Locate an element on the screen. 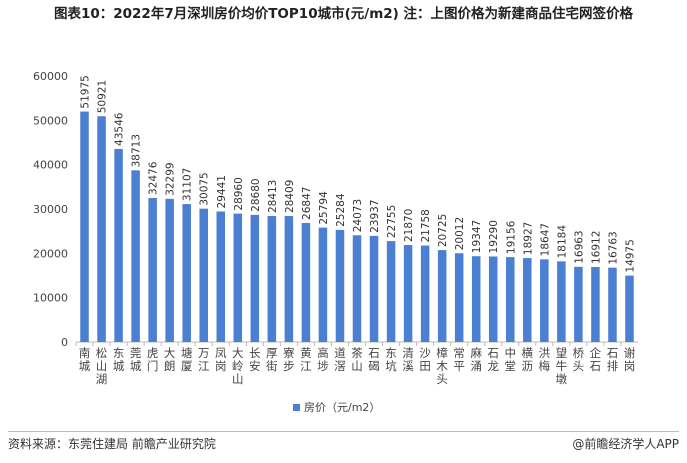  value-label: 20725 is located at coordinates (443, 230).